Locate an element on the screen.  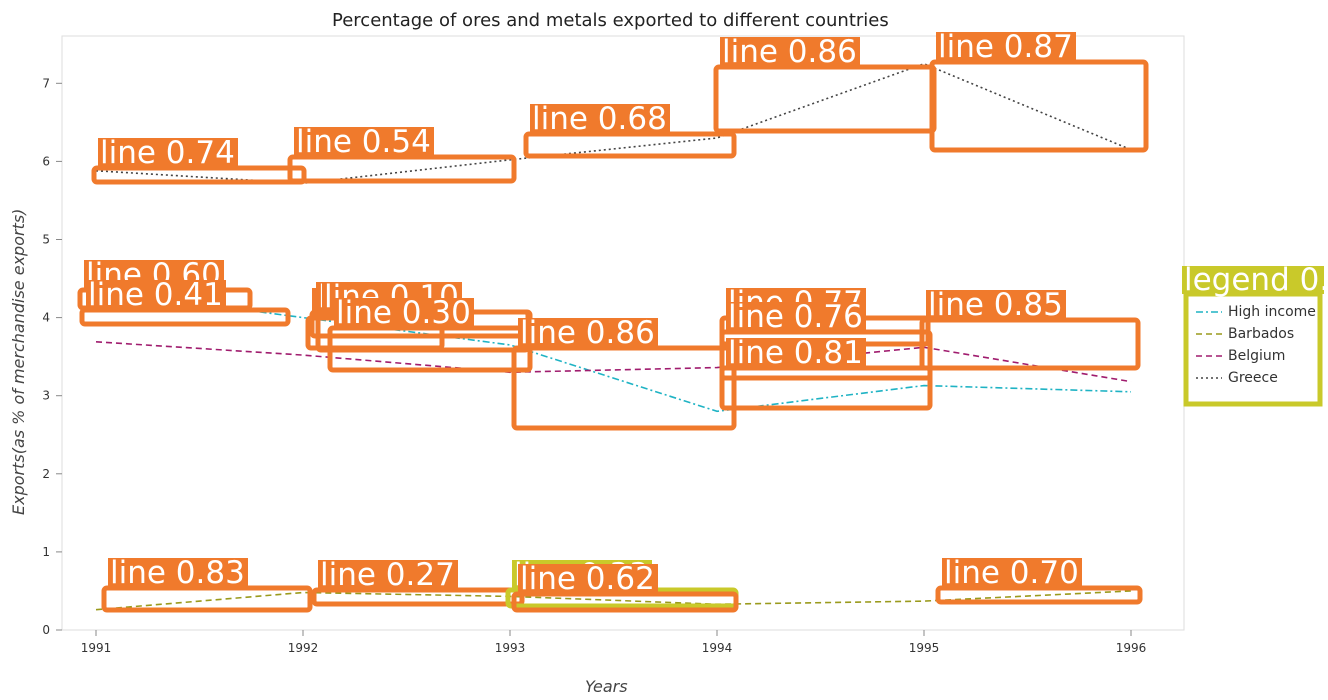
series-line-belgium is located at coordinates (613, 362).